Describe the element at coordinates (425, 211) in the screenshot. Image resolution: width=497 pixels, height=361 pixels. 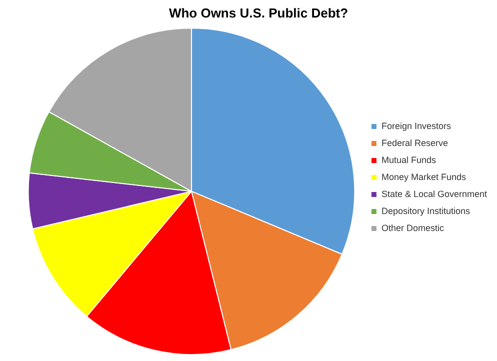
I see `legend-label: Depository Institutions` at that location.